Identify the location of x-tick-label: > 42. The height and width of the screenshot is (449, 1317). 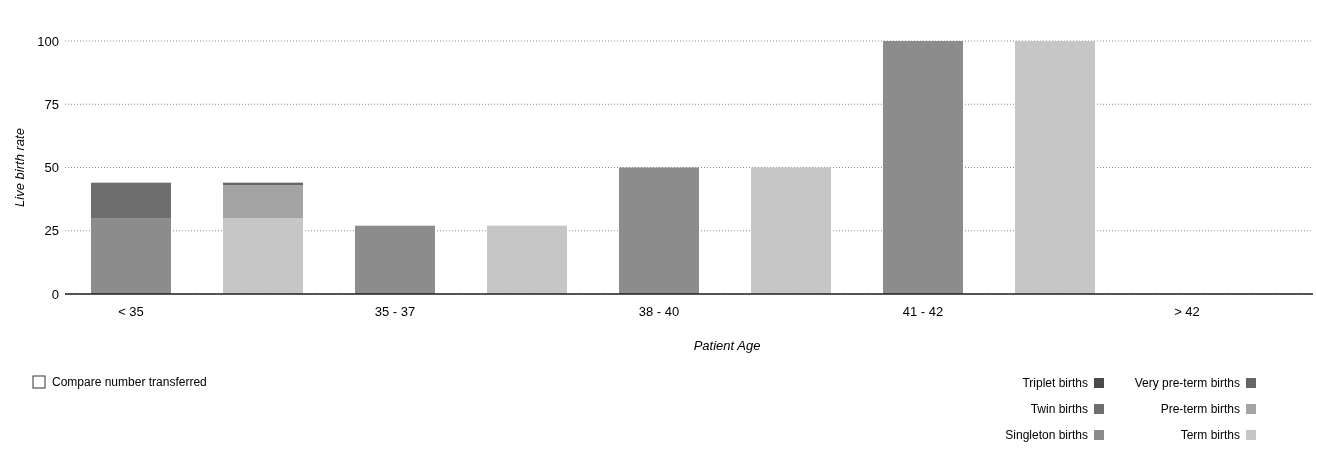
(1187, 311).